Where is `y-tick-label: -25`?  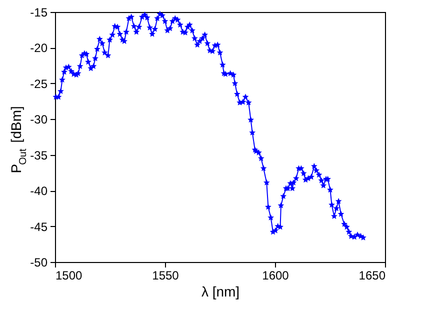 y-tick-label: -25 is located at coordinates (39, 83).